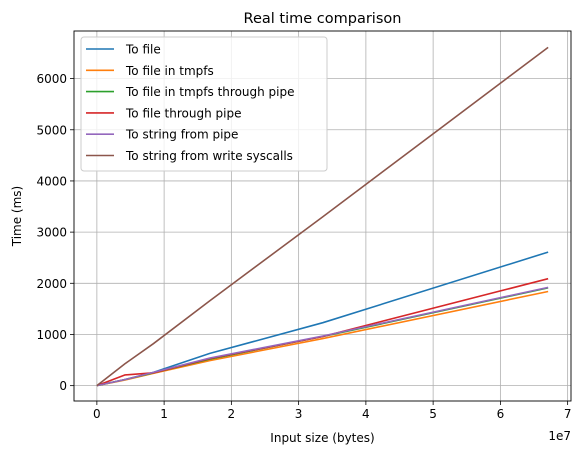 Image resolution: width=581 pixels, height=455 pixels. What do you see at coordinates (209, 156) in the screenshot?
I see `legend-label-6: To string from write syscalls` at bounding box center [209, 156].